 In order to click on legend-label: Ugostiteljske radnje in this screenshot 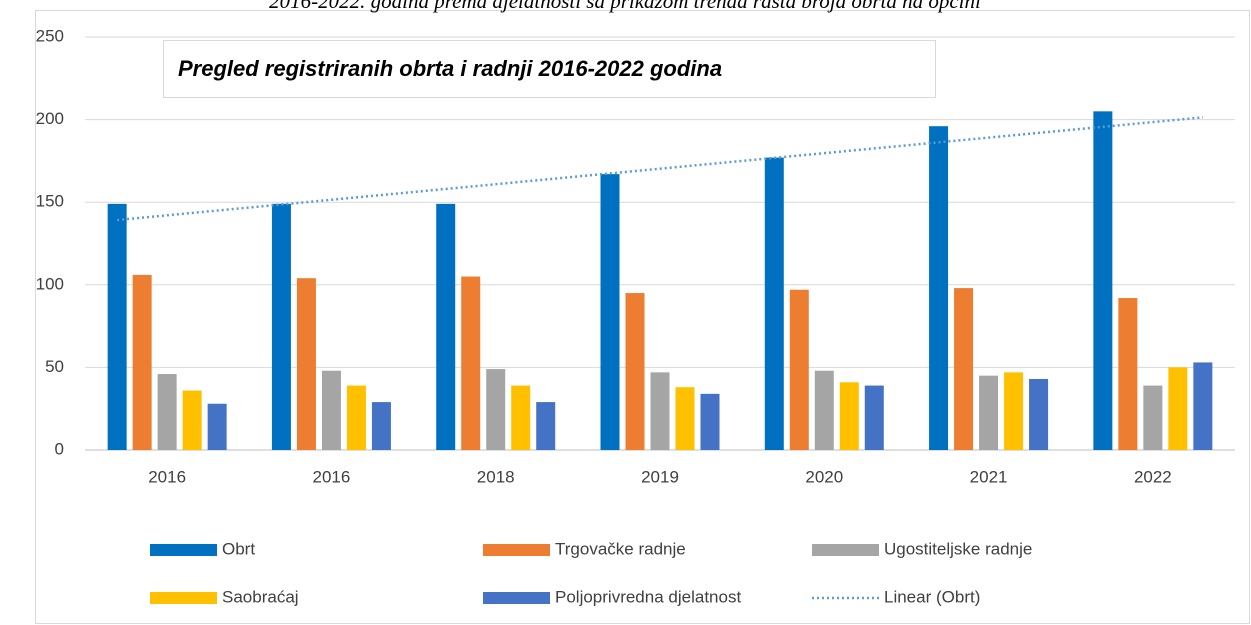, I will do `click(958, 548)`.